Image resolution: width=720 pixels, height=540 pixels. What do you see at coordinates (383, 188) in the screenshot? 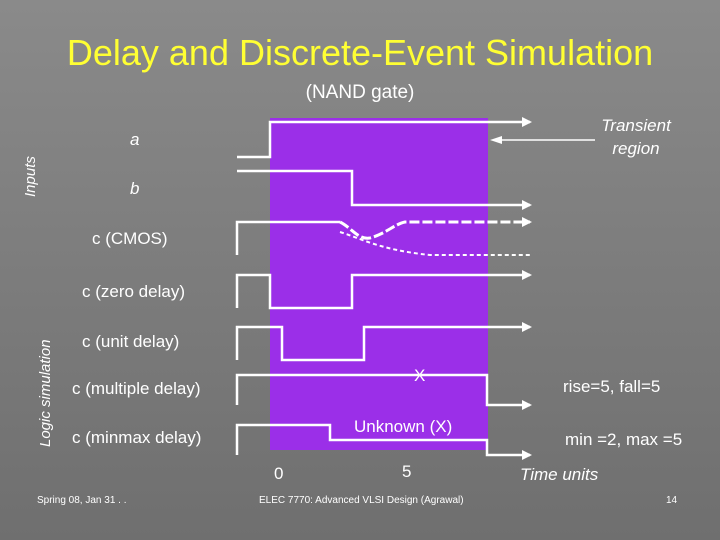
I see `waveform-b` at bounding box center [383, 188].